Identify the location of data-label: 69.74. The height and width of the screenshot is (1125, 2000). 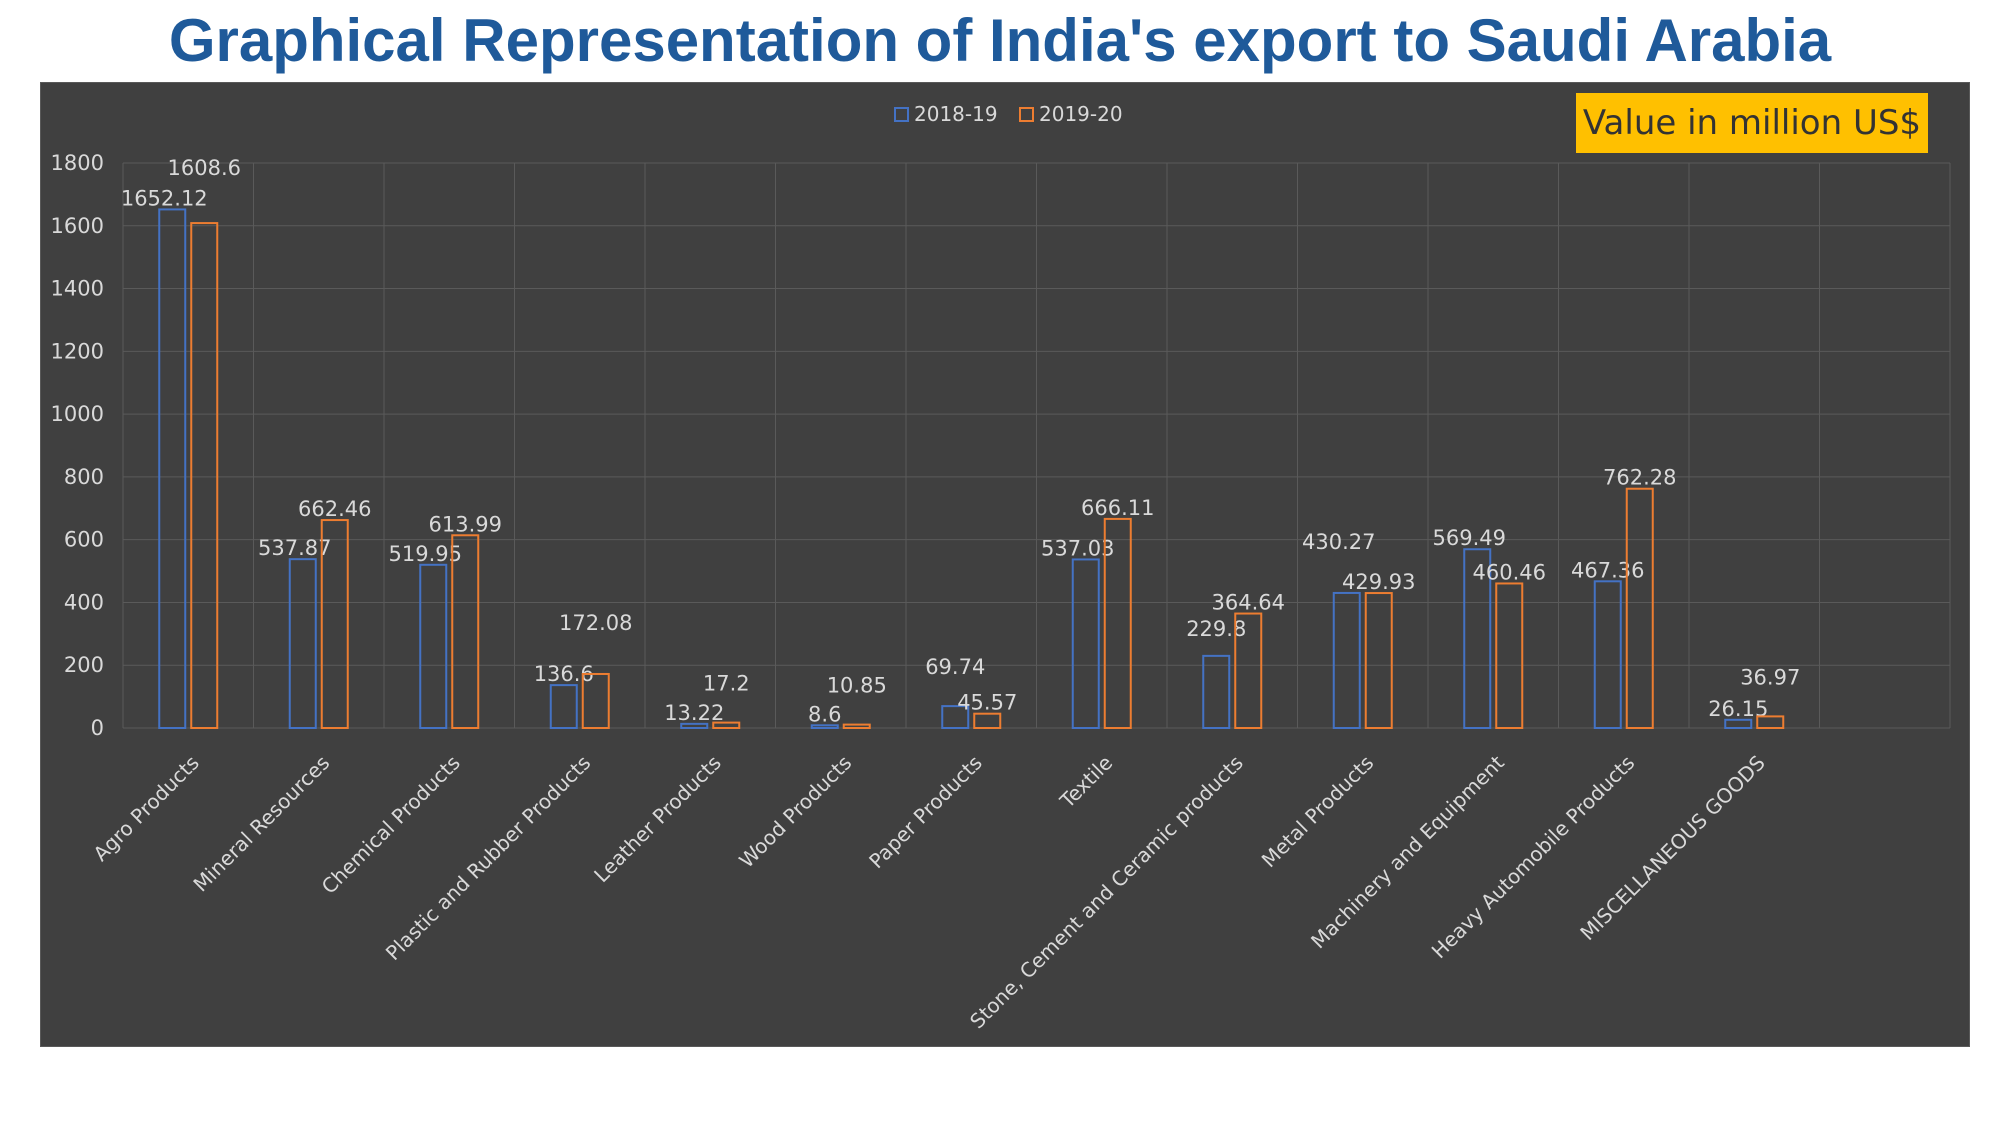
(955, 667).